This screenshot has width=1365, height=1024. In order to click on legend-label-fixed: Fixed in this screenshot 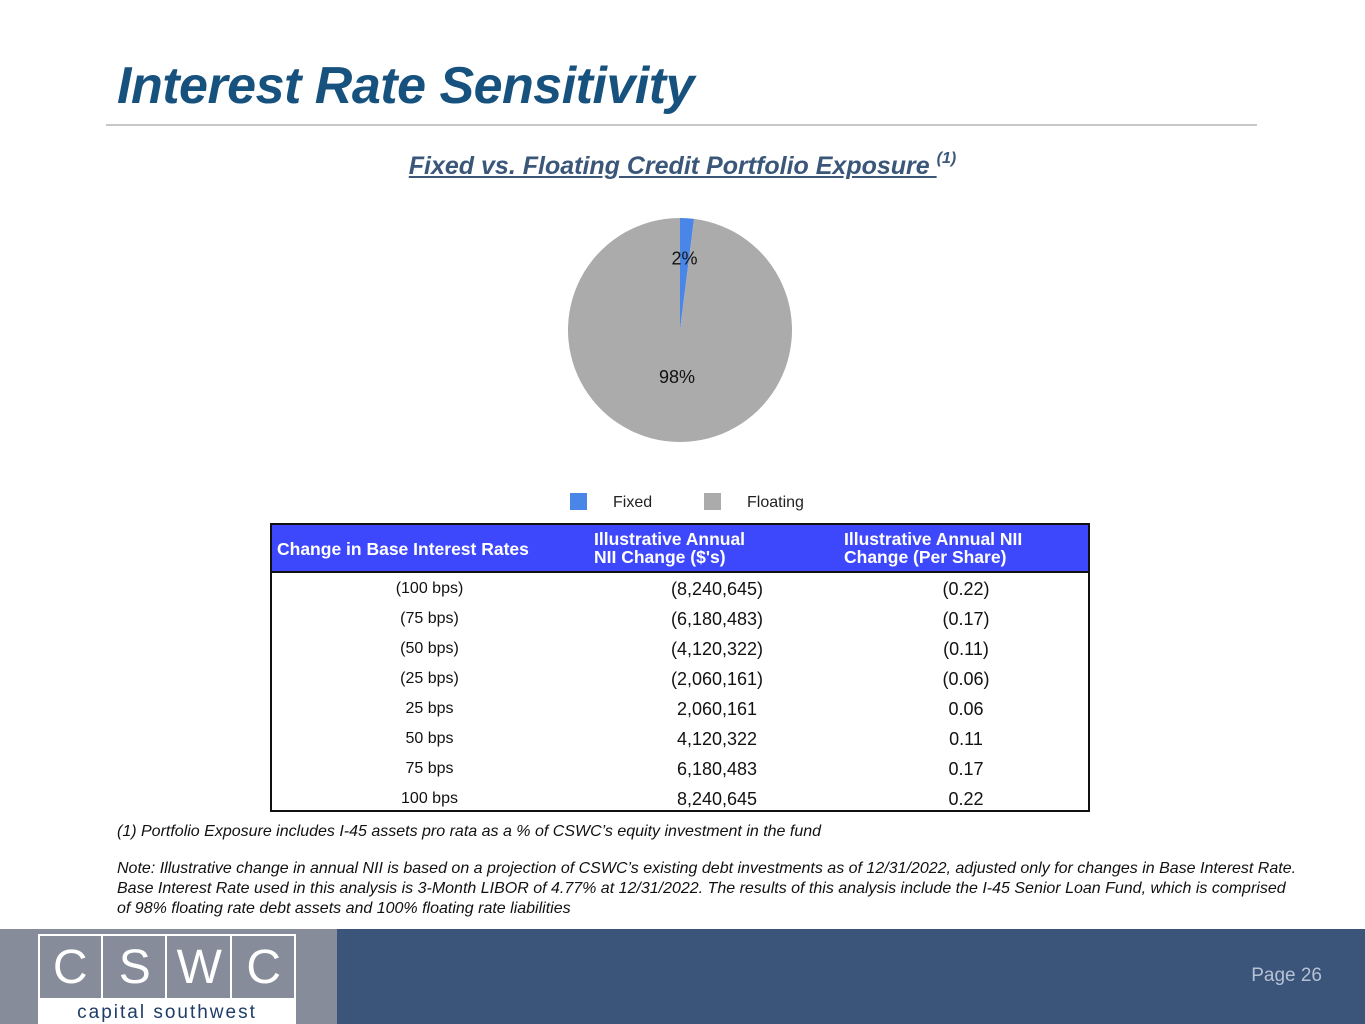, I will do `click(633, 502)`.